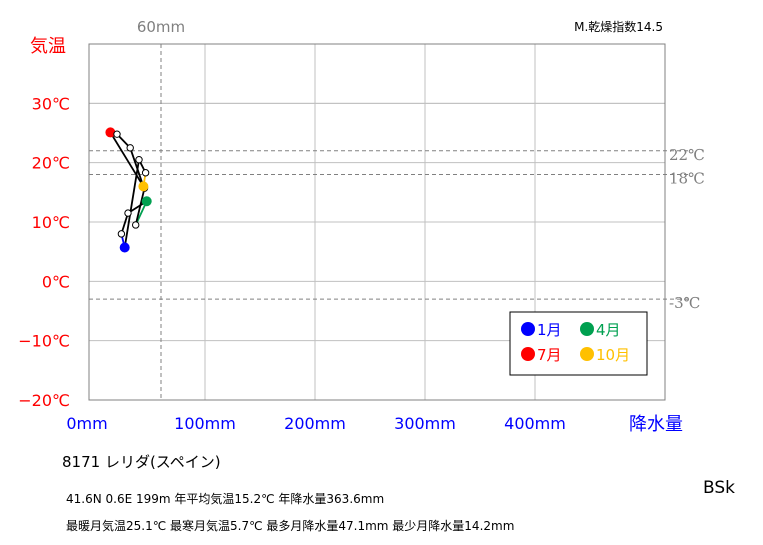  Describe the element at coordinates (48, 46) in the screenshot. I see `y-axis-title: 気温` at that location.